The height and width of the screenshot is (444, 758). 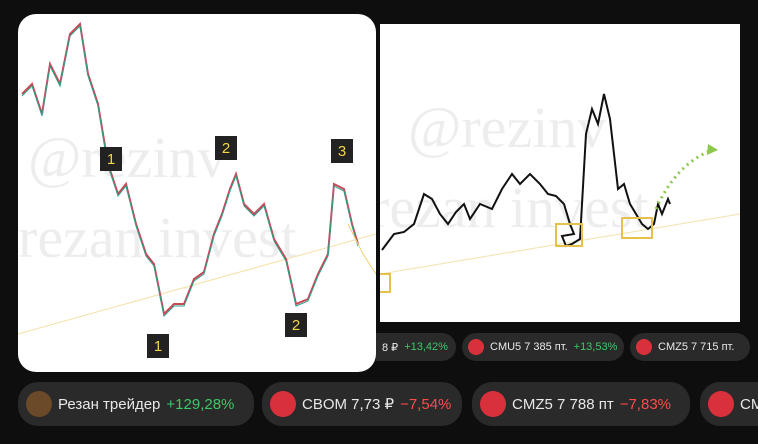 I want to click on ticker-chip: CMZ5 7 715 пт., so click(x=690, y=347).